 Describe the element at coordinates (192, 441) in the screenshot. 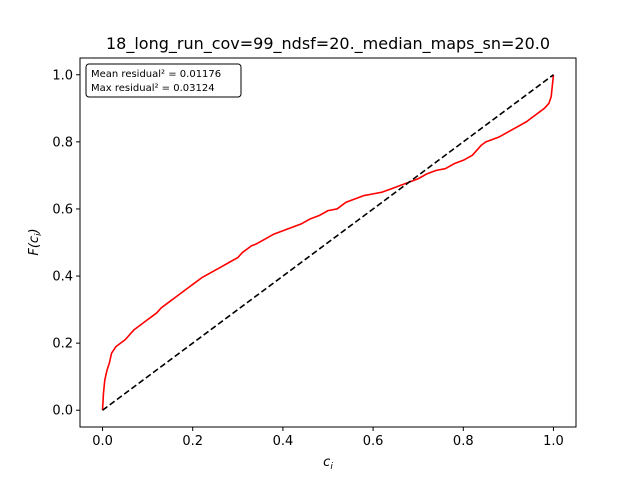

I see `x-tick-label: 0.2` at that location.